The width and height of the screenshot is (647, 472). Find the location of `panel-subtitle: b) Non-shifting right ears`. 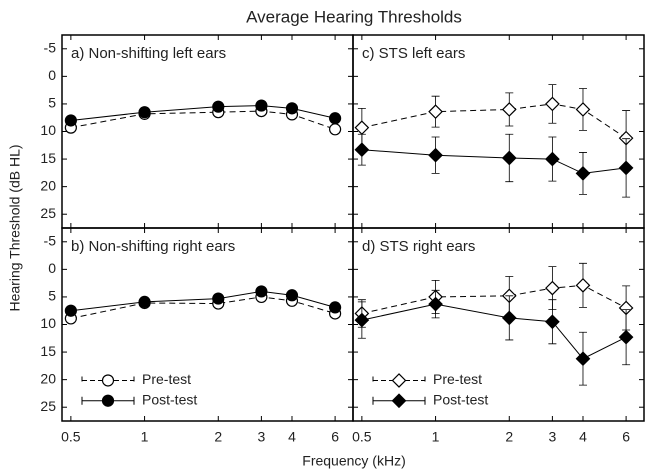

panel-subtitle: b) Non-shifting right ears is located at coordinates (153, 246).